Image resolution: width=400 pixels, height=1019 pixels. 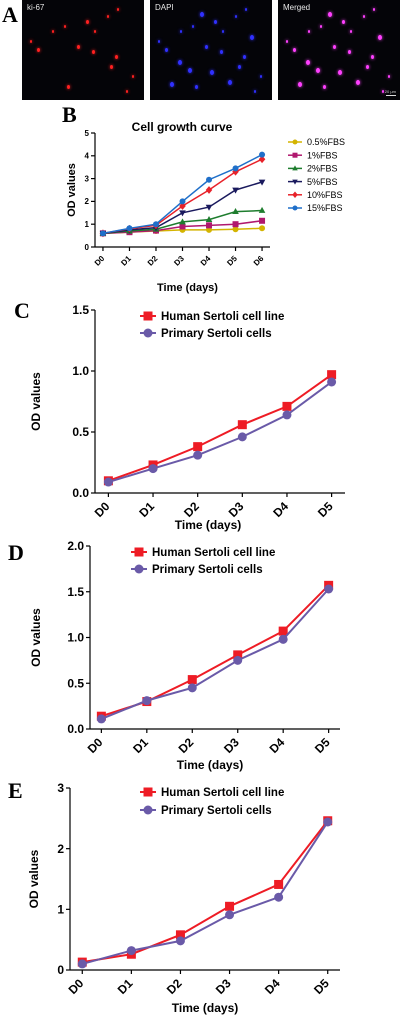 I want to click on legend-label: 15%FBS, so click(x=325, y=208).